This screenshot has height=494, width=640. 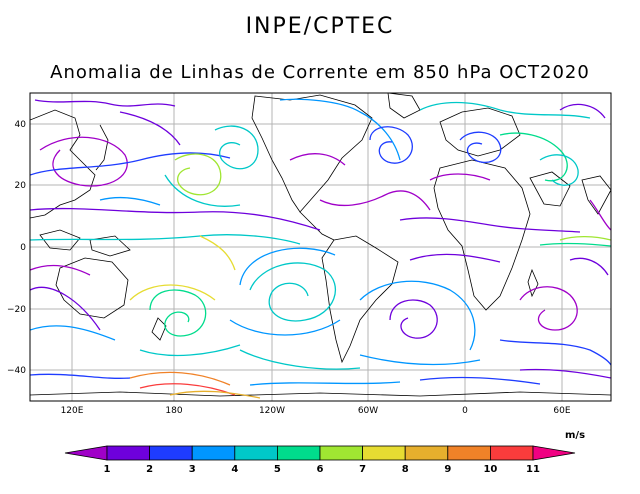 I want to click on colorbar-label: 3, so click(x=192, y=469).